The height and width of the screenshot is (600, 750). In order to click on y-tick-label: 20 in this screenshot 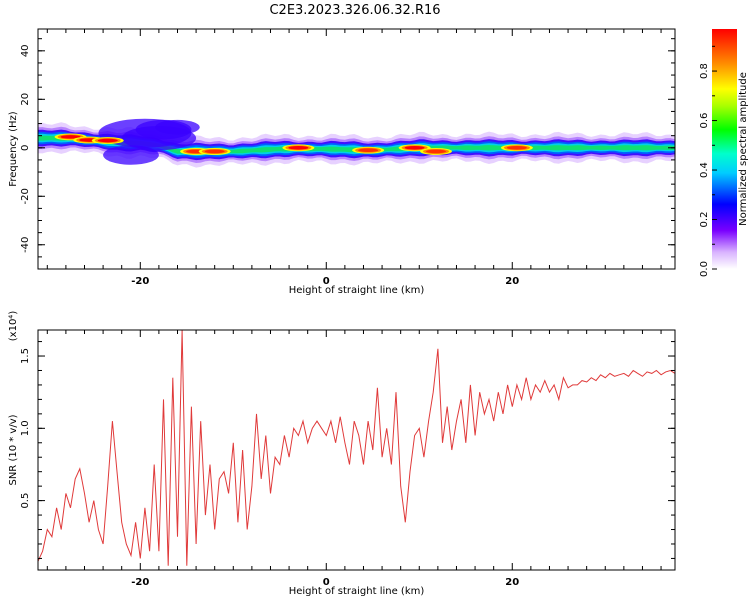, I will do `click(25, 99)`.